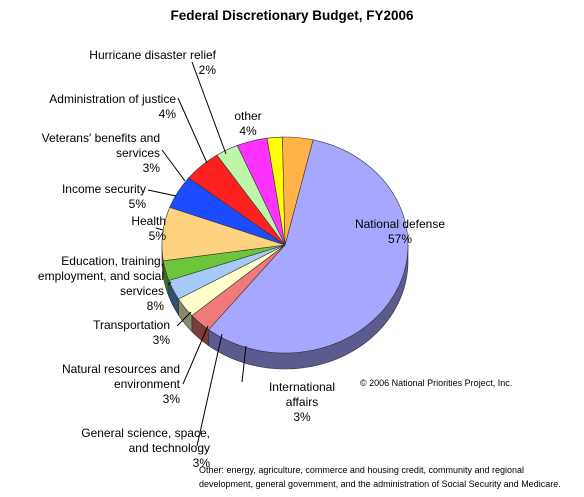  What do you see at coordinates (112, 99) in the screenshot?
I see `slice-label-line: Administration of justice` at bounding box center [112, 99].